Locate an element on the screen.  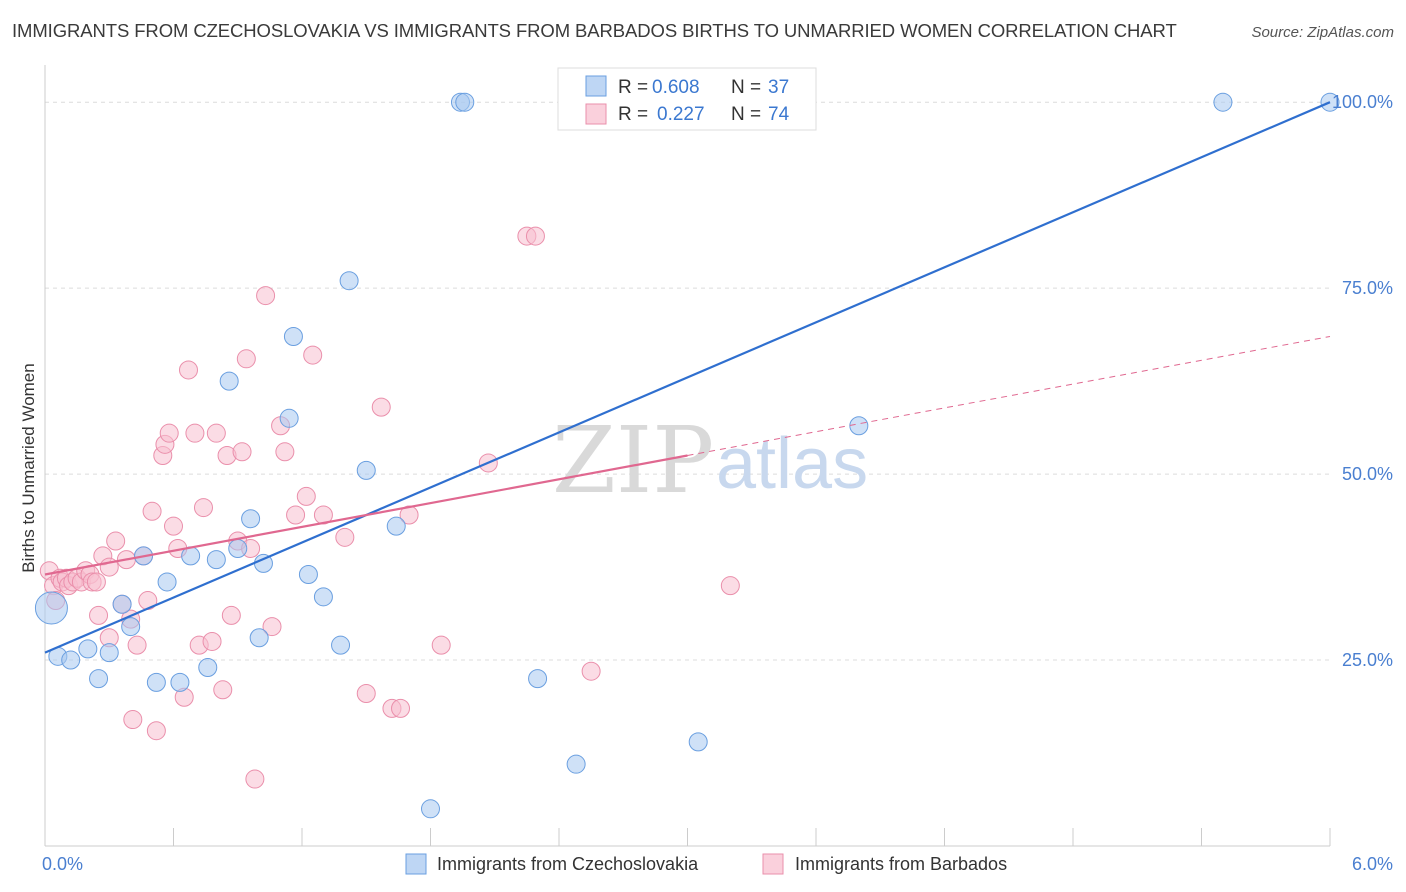
bottom-legend-label-czechoslovakia: Immigrants from Czechoslovakia is located at coordinates (568, 864).